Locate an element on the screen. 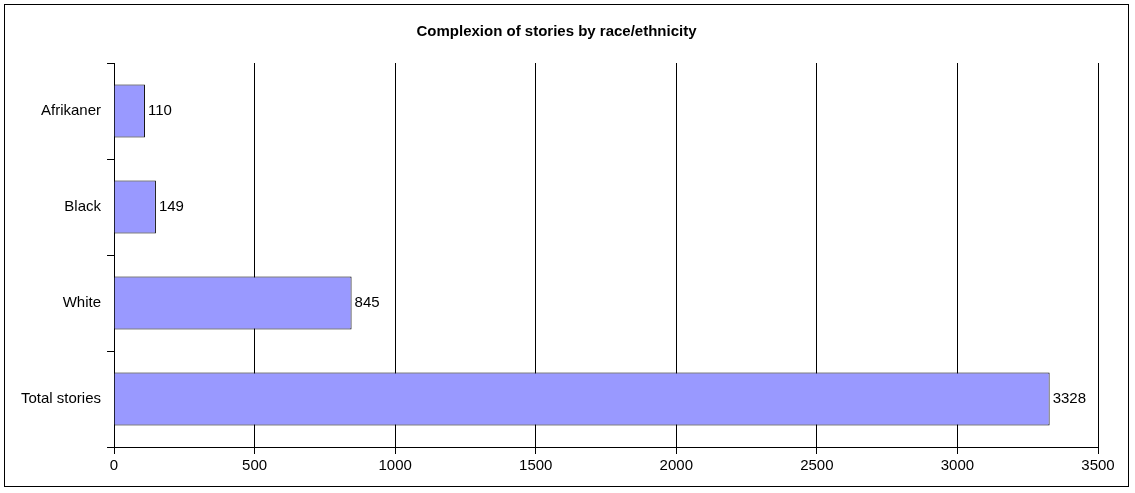  x-tick-label: 1500 is located at coordinates (536, 465).